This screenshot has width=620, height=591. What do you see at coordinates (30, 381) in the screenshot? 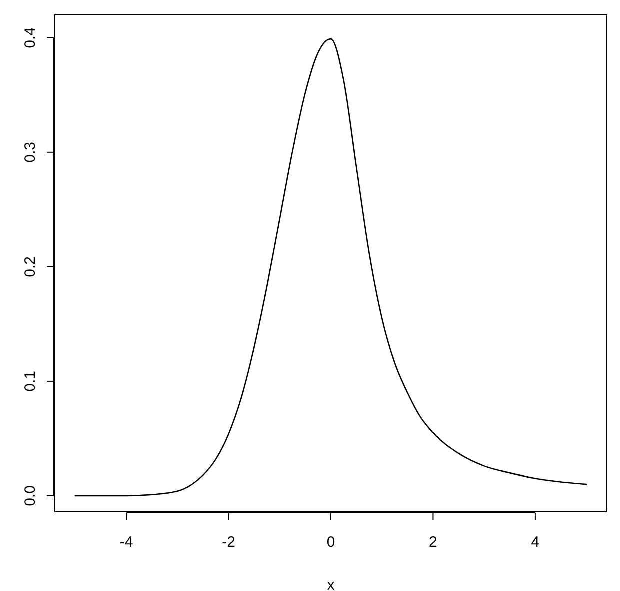
I see `y-tick-label: 0.1` at bounding box center [30, 381].